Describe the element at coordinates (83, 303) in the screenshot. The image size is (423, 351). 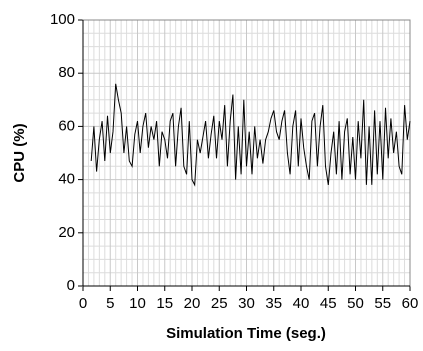
I see `x-tick-label: 0` at that location.